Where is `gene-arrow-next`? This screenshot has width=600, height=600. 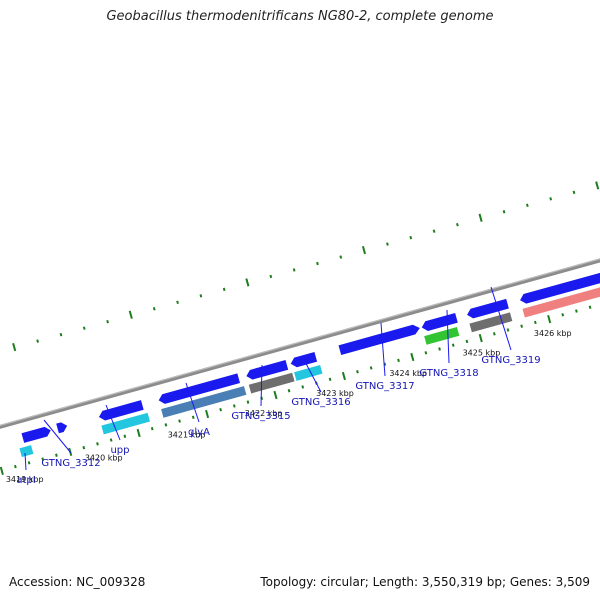
gene-arrow-next is located at coordinates (559, 285).